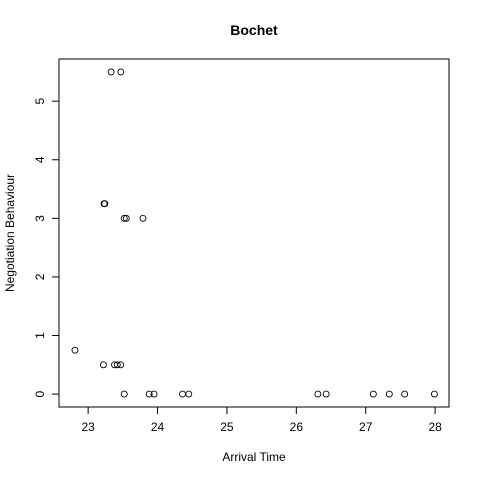 The width and height of the screenshot is (480, 480). What do you see at coordinates (40, 218) in the screenshot?
I see `y-tick-label-3: 3` at bounding box center [40, 218].